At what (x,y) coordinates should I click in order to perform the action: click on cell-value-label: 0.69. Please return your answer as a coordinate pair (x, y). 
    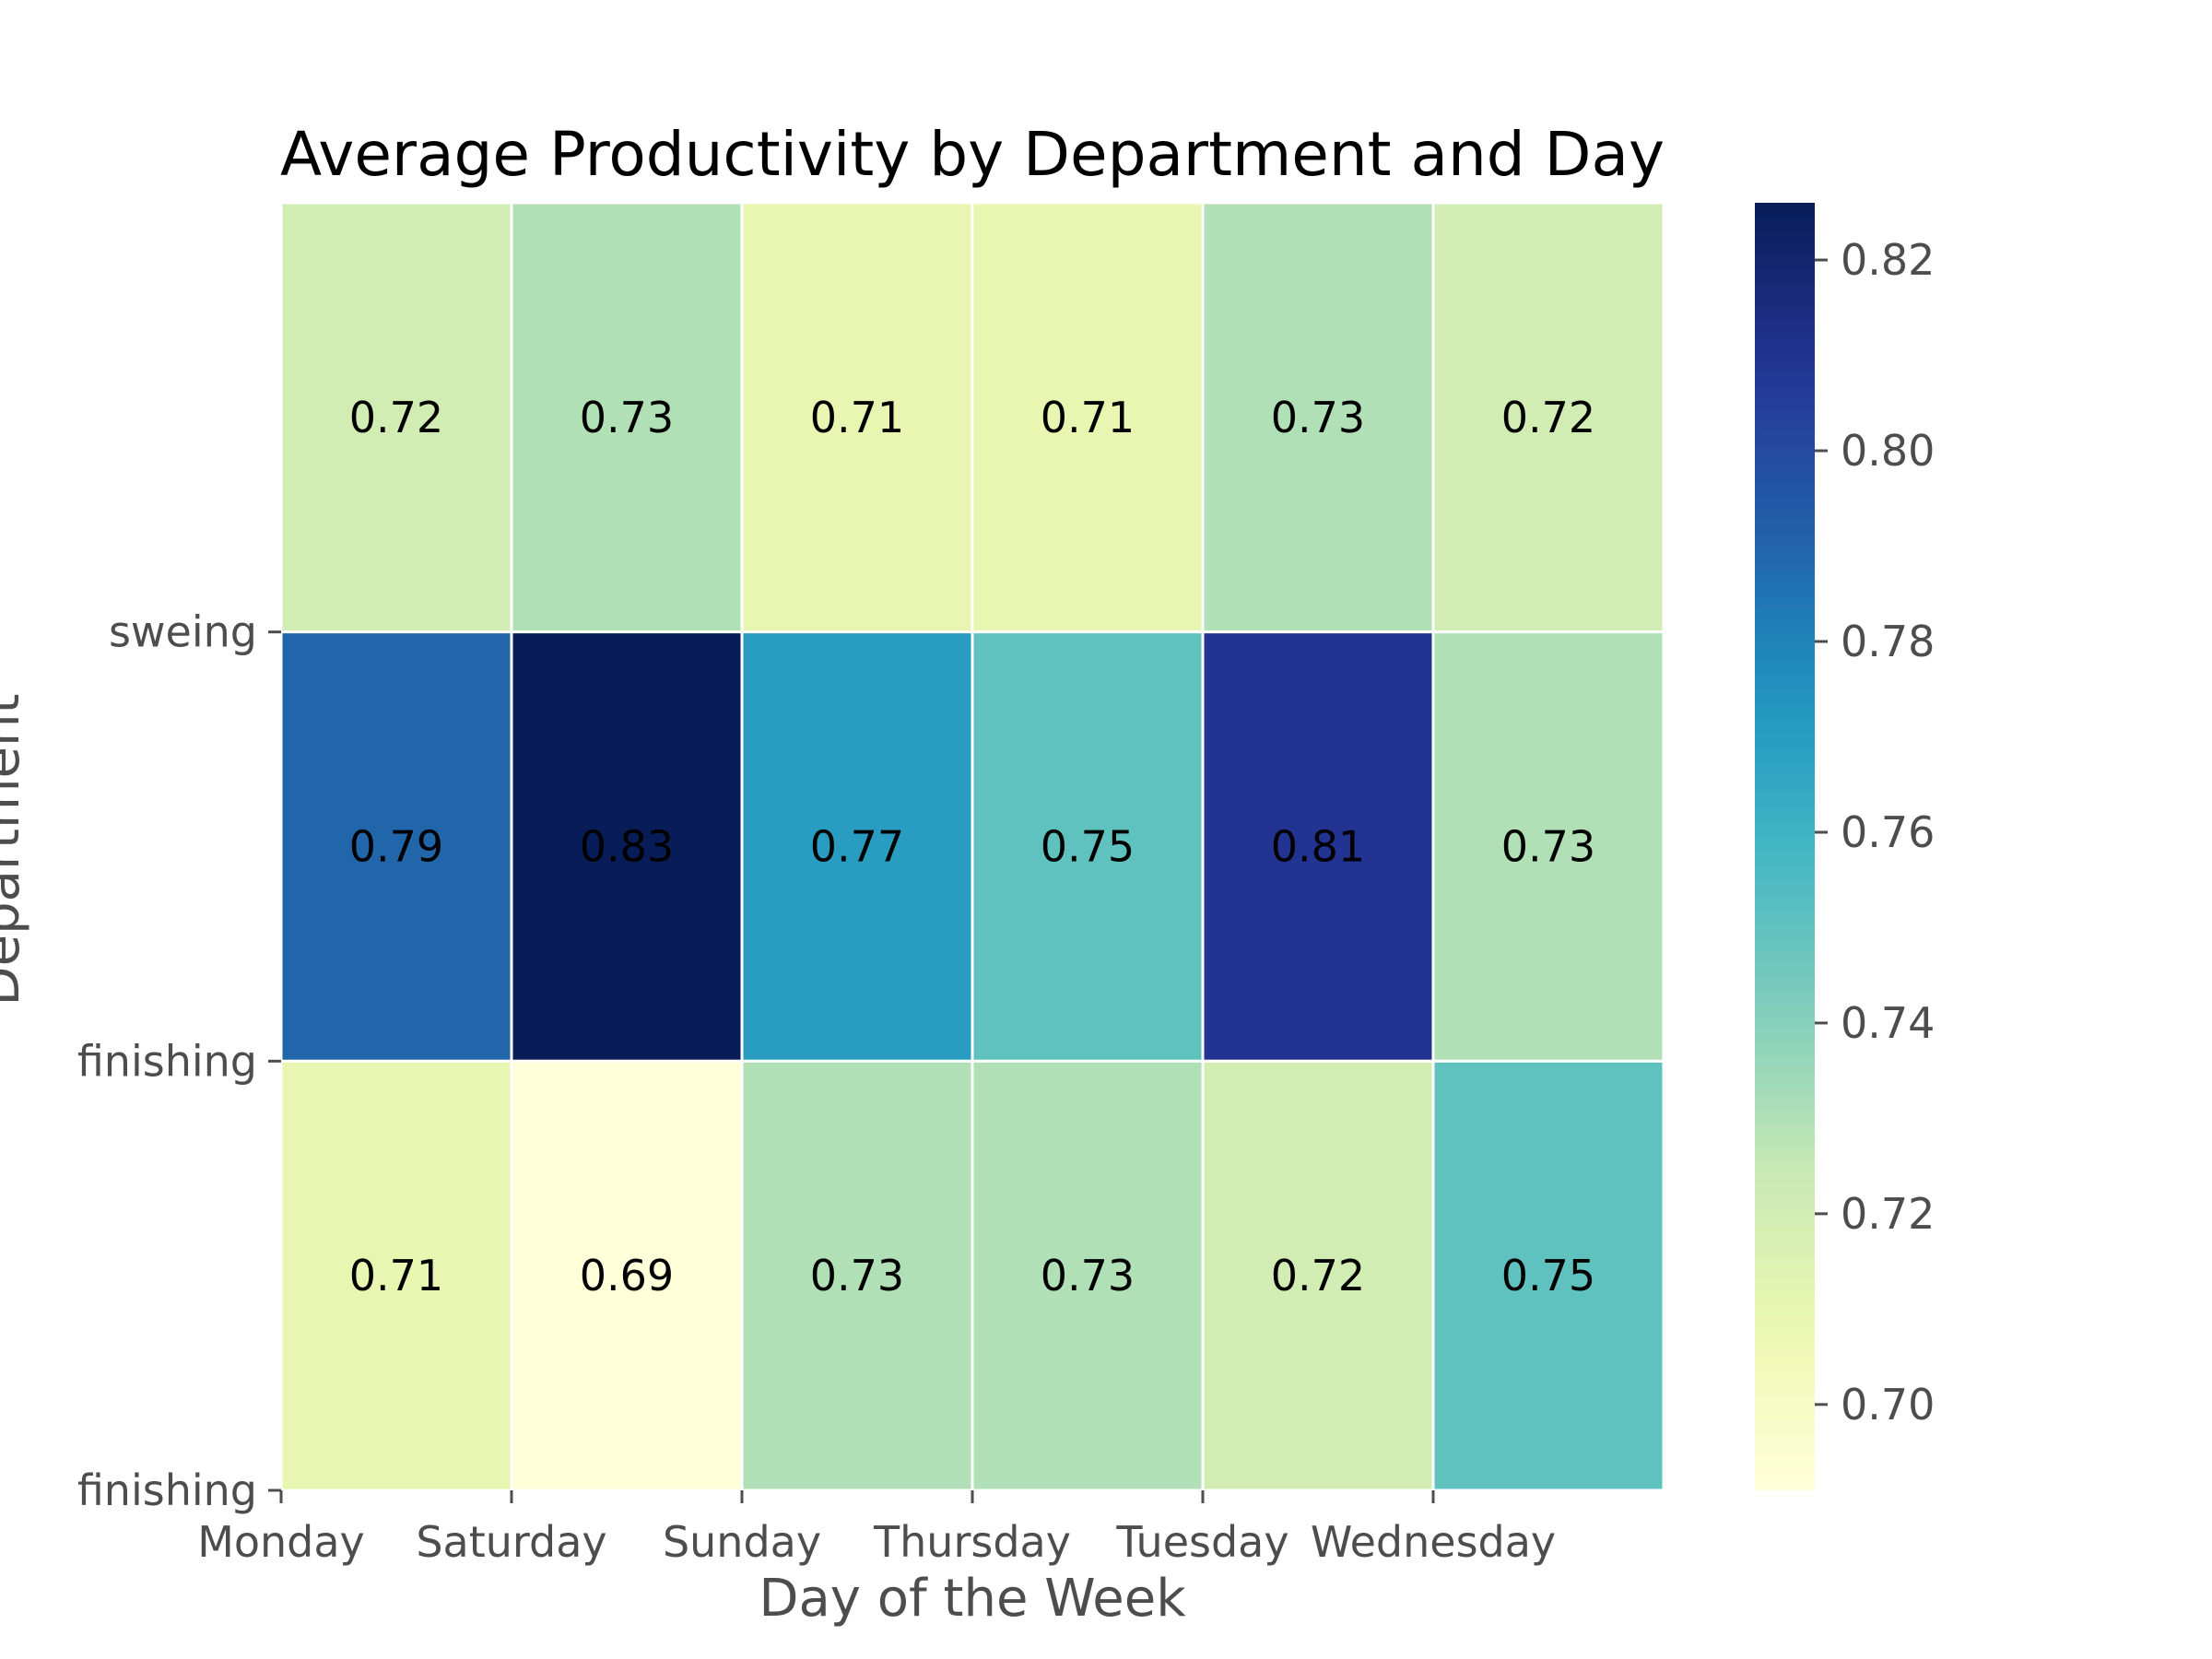
    Looking at the image, I should click on (627, 1275).